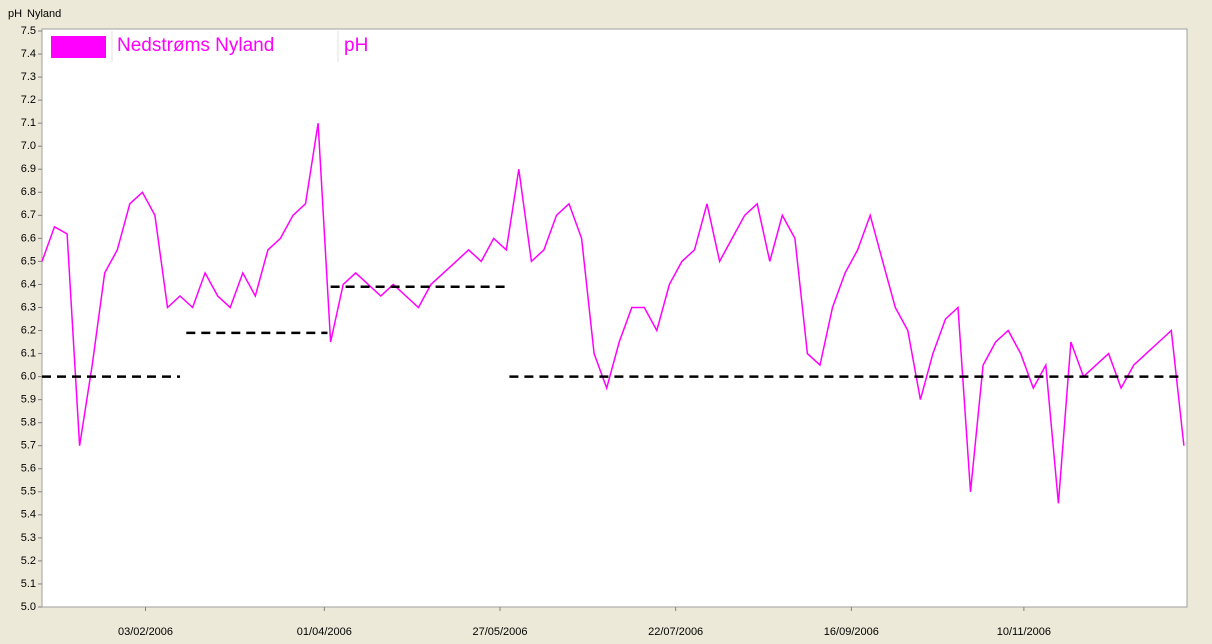 This screenshot has height=644, width=1212. I want to click on y-tick-label: 6.8, so click(28, 192).